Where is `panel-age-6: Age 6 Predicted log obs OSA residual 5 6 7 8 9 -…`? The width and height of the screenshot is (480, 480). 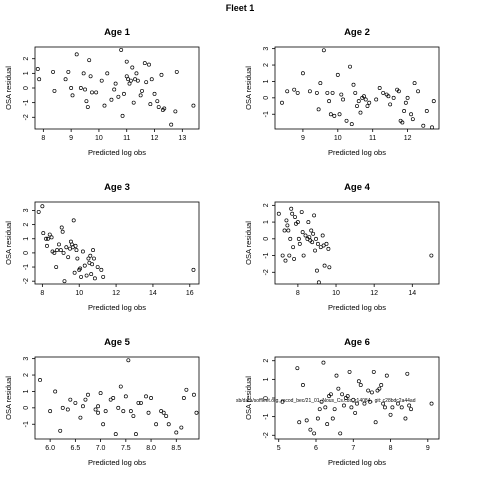
panel-age-6: Age 6 Predicted log obs OSA residual 5 6 7 8 9 -… is located at coordinates (342, 402).